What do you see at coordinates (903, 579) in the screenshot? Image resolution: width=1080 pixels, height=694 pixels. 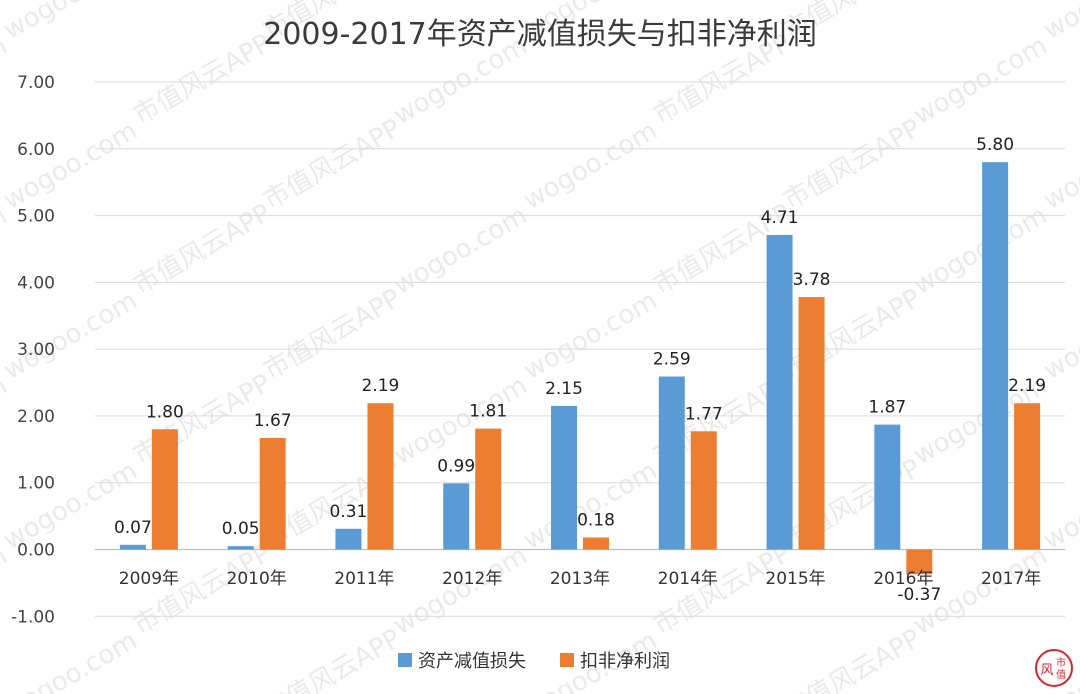 I see `x-tick-label: 2016年` at bounding box center [903, 579].